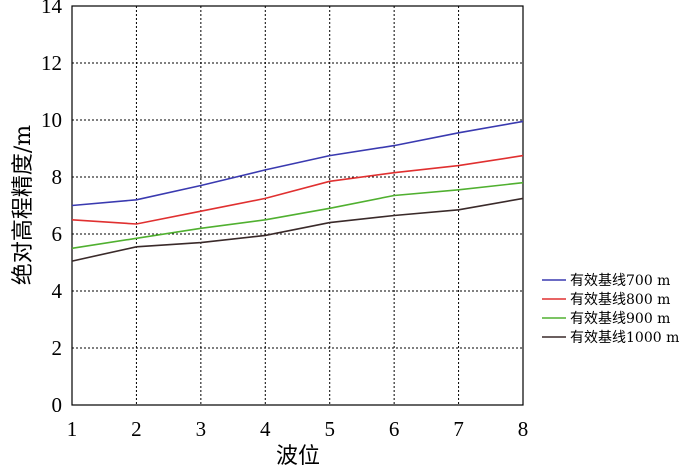  Describe the element at coordinates (394, 429) in the screenshot. I see `x-tick-label: 6` at that location.